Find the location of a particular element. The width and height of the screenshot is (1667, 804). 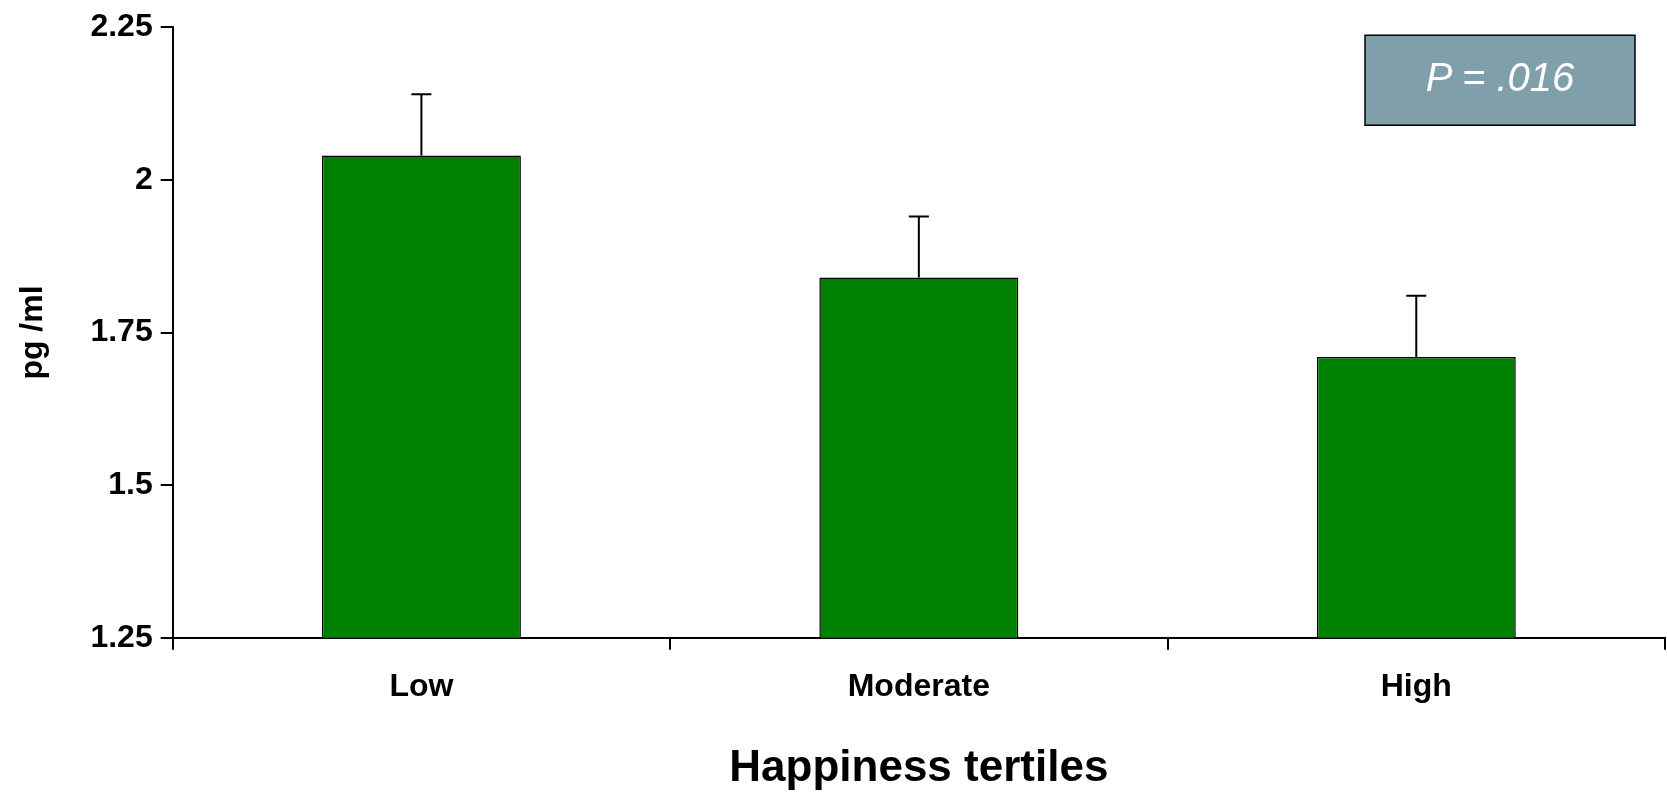

y-tick-label: 1.25 is located at coordinates (121, 635).